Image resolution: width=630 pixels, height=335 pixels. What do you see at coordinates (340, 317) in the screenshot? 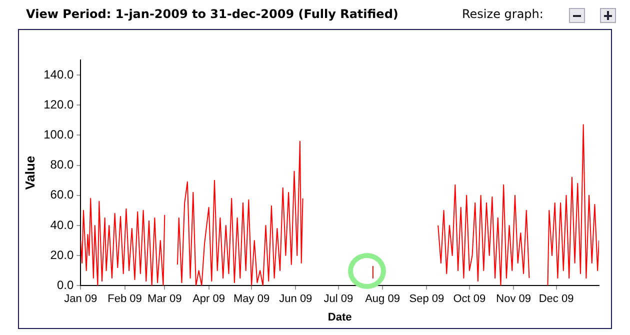
I see `x-axis-title: Date` at bounding box center [340, 317].